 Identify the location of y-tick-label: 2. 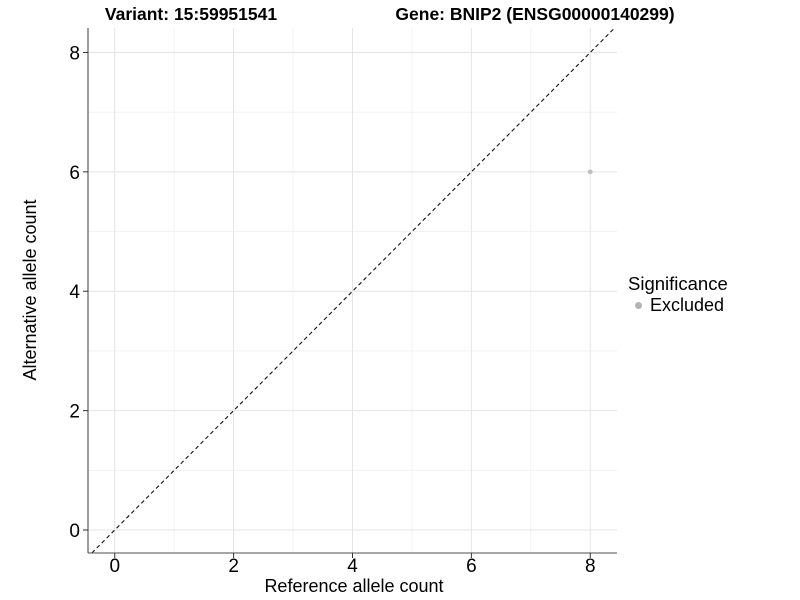
(74, 412).